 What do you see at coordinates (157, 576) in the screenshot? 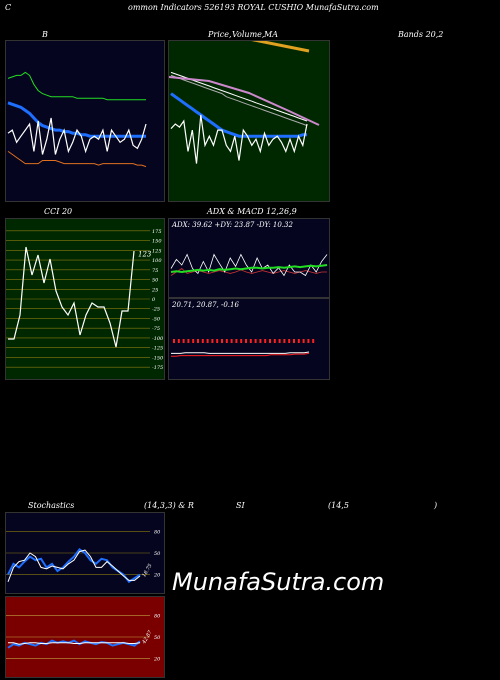
I see `svg-stoch-tick-label: 20` at bounding box center [157, 576].